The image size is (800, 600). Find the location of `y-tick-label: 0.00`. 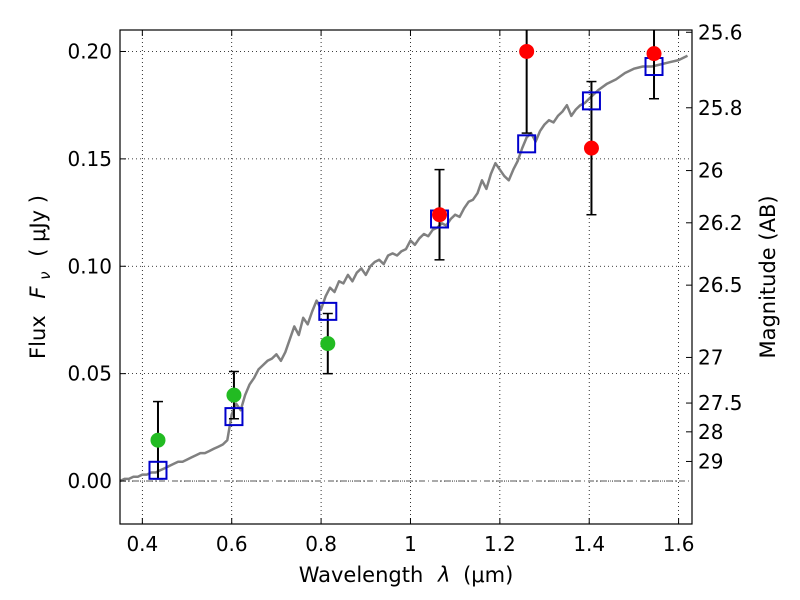

y-tick-label: 0.00 is located at coordinates (89, 481).